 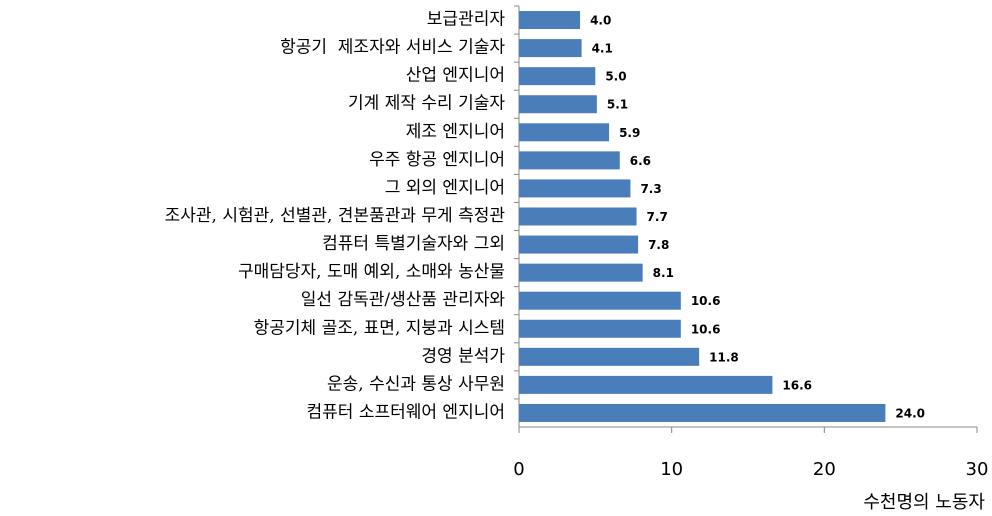 I want to click on y-tick-label: 운송, 수신과 통상 사무원, so click(x=416, y=384).